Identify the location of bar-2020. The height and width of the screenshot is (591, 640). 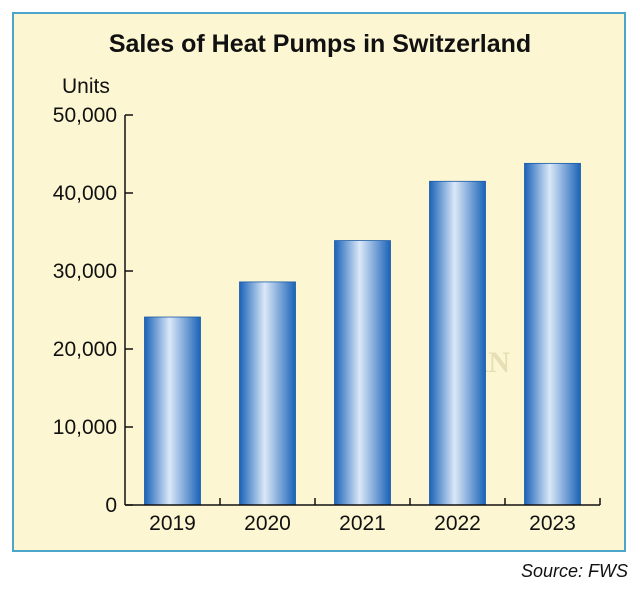
(267, 393).